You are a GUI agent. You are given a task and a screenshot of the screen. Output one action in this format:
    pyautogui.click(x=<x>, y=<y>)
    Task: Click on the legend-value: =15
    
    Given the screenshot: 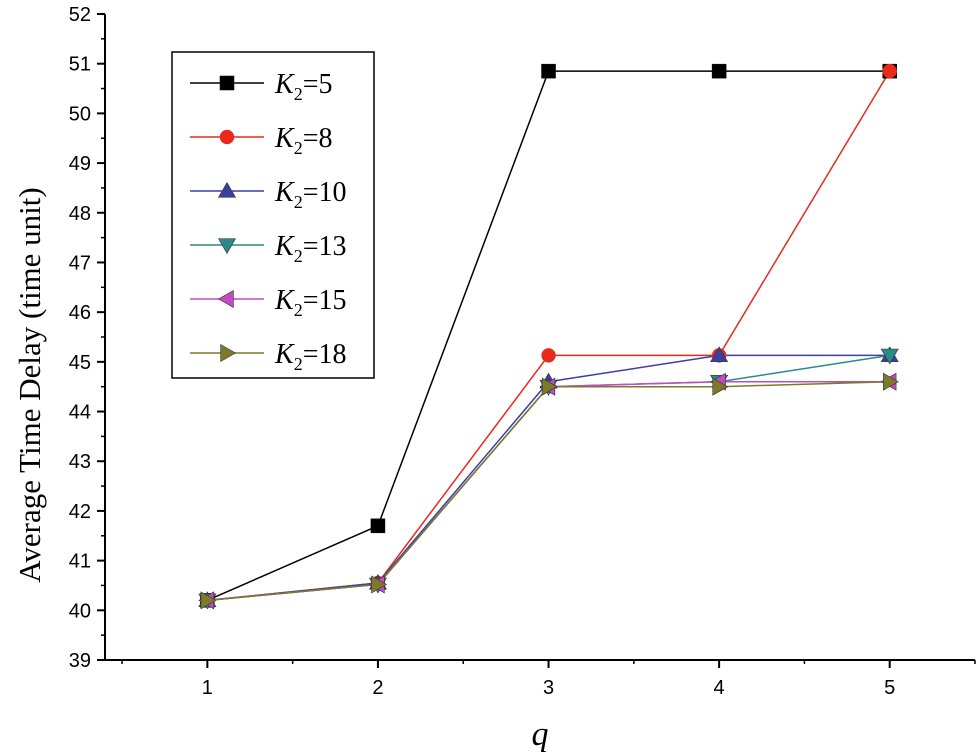 What is the action you would take?
    pyautogui.click(x=325, y=300)
    